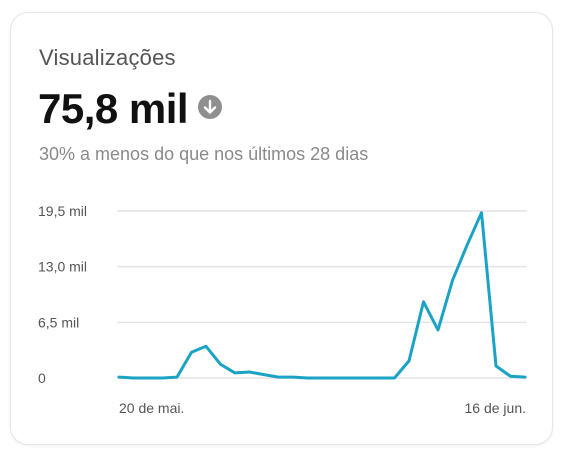  What do you see at coordinates (58, 322) in the screenshot?
I see `y-tick-label: 6,5 mil` at bounding box center [58, 322].